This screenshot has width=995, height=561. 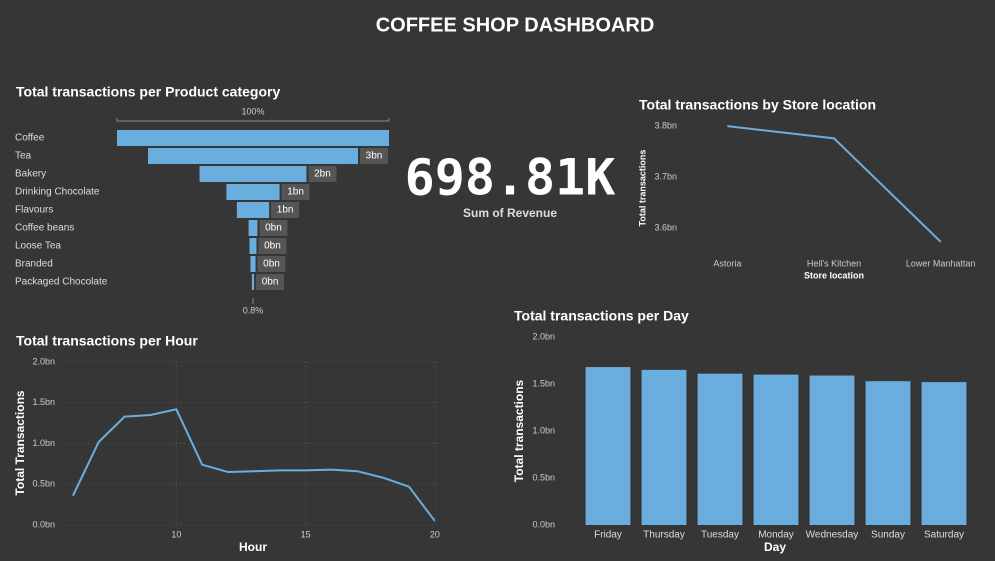 What do you see at coordinates (832, 535) in the screenshot?
I see `x-tick-label: Wednesday` at bounding box center [832, 535].